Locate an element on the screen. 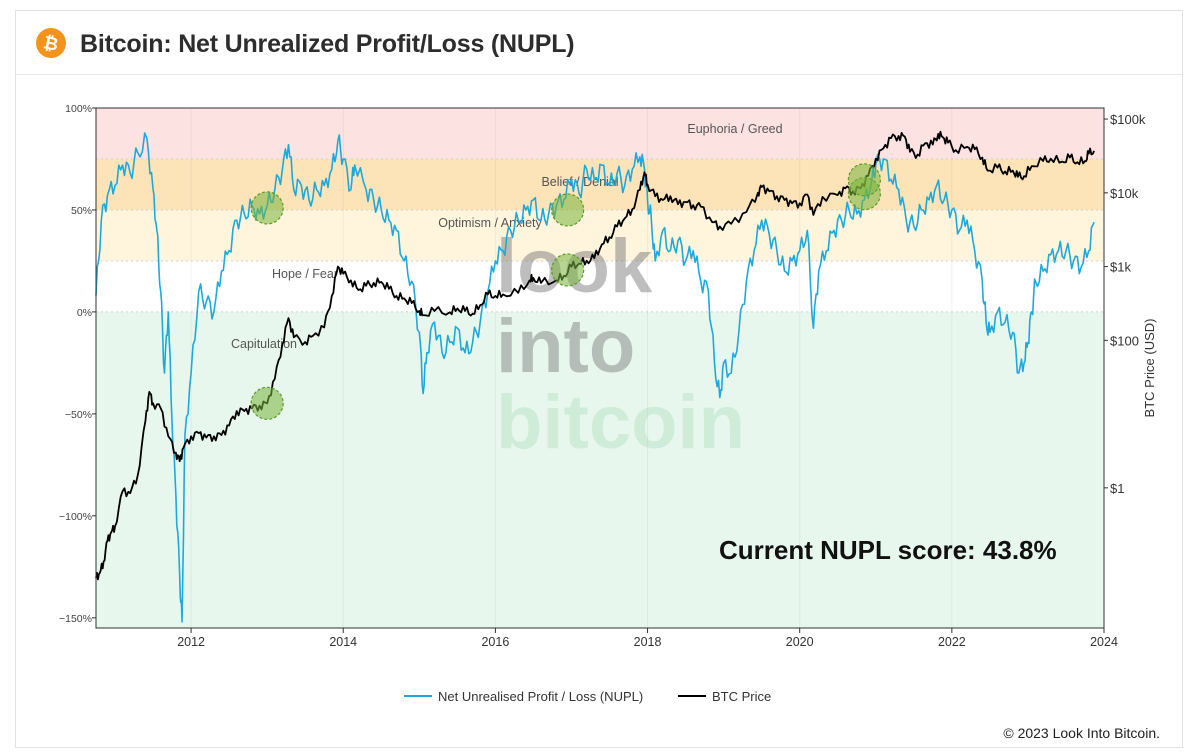  y-right-tick-label: $10k is located at coordinates (1124, 193).